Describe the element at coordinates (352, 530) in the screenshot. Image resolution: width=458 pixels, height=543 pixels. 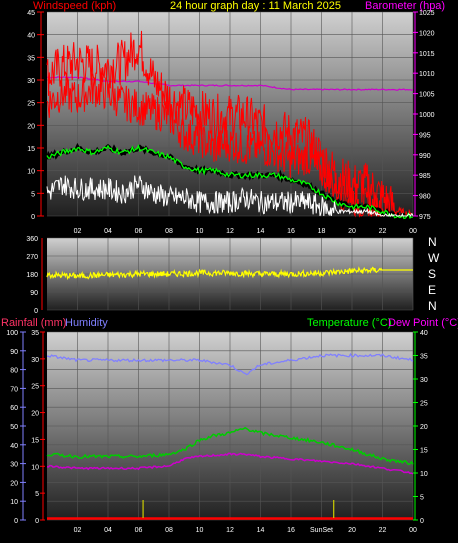
I see `temp-x-tick-label: 20` at that location.